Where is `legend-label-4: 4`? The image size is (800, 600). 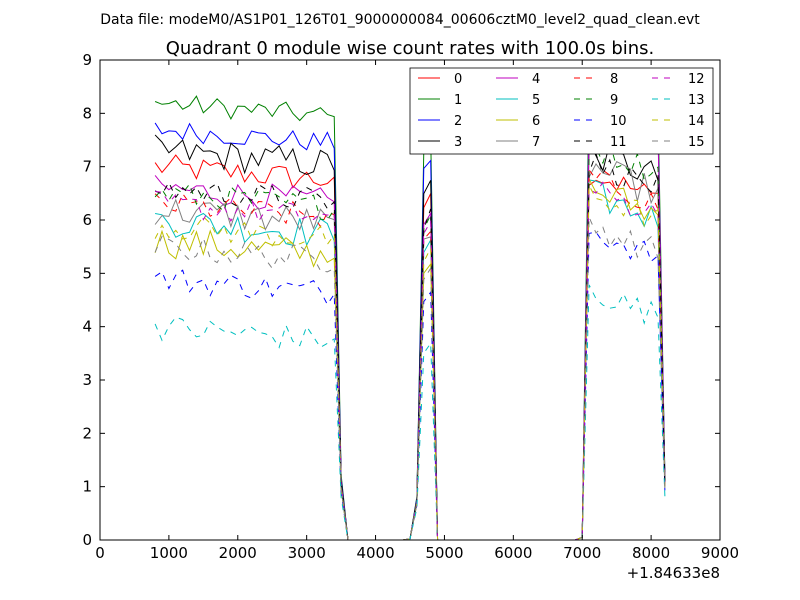 legend-label-4: 4 is located at coordinates (536, 79).